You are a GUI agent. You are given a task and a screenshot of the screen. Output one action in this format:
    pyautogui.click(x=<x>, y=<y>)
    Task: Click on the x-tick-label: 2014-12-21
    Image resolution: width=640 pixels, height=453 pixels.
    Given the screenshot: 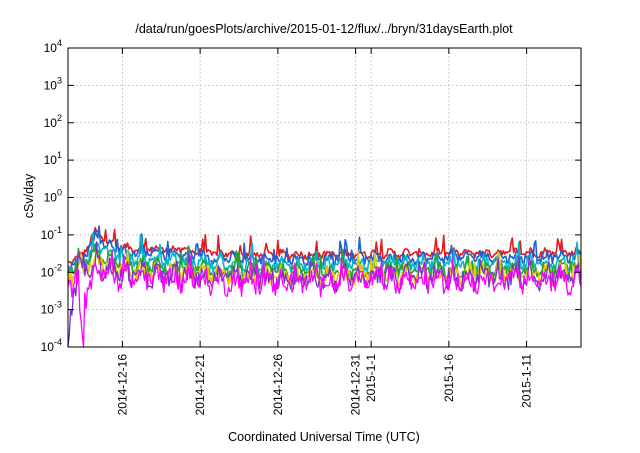 What is the action you would take?
    pyautogui.click(x=200, y=385)
    